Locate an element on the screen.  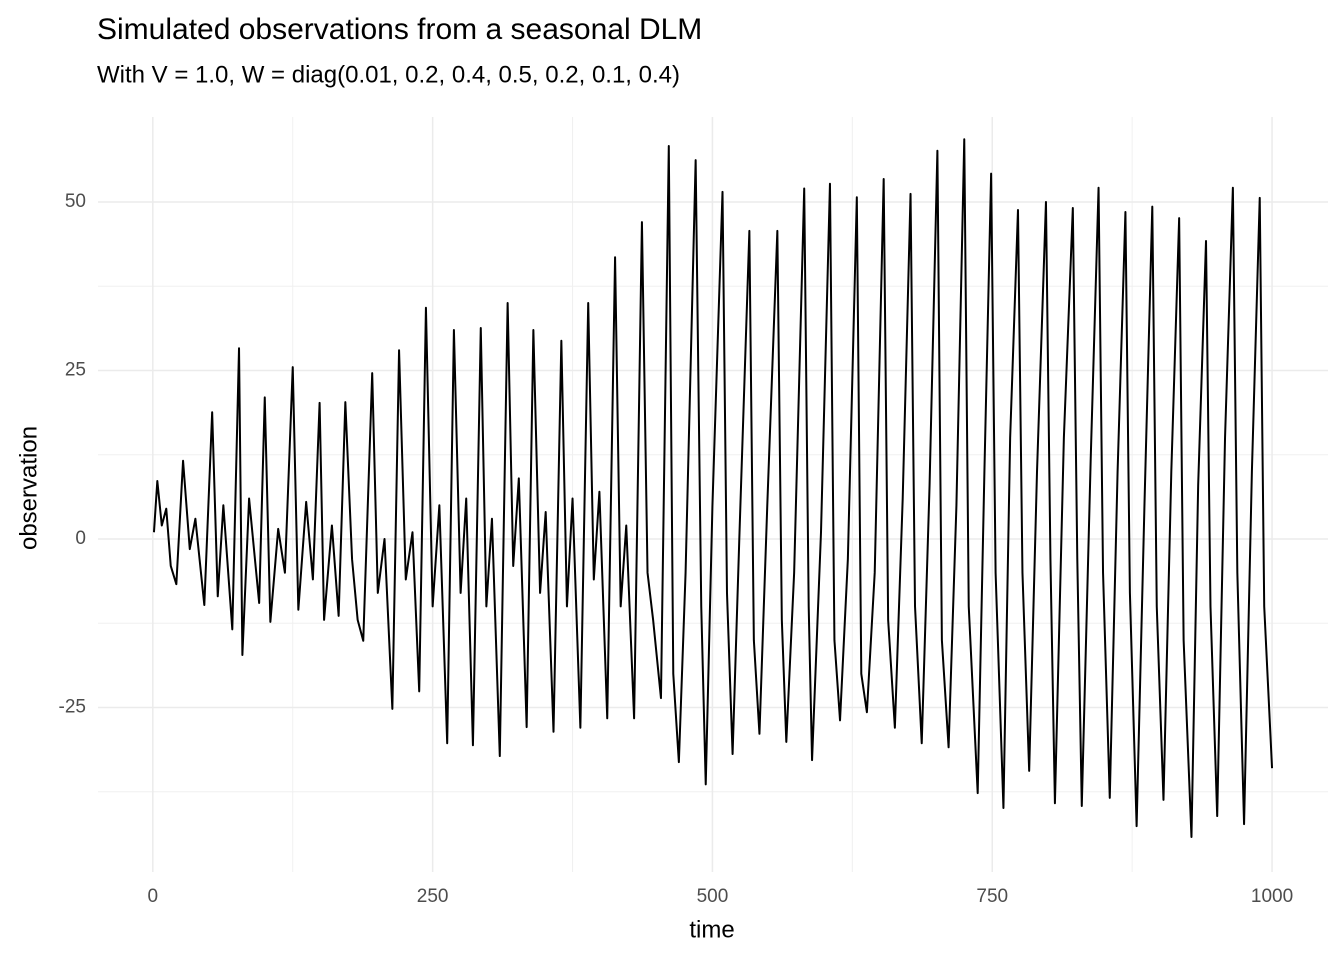
y-tick-label: 0 is located at coordinates (80, 538).